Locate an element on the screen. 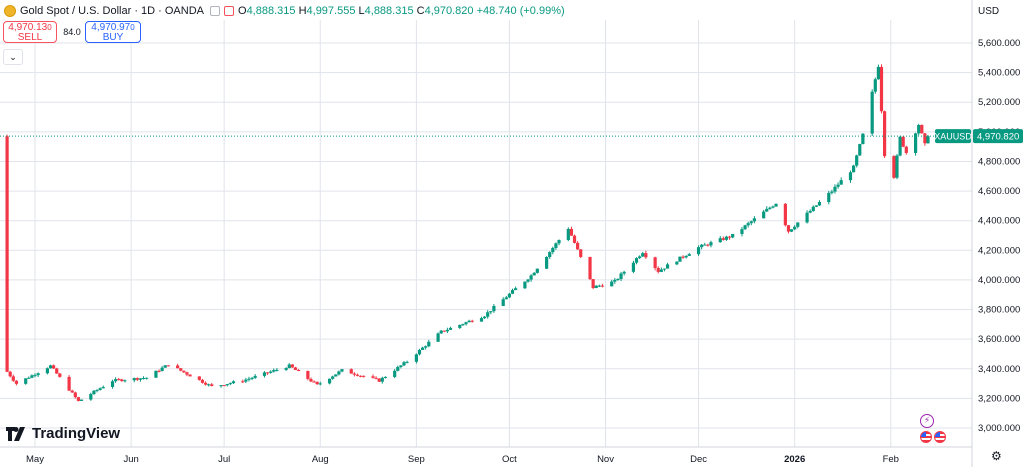  sell-price: 4,970.13 is located at coordinates (28, 27).